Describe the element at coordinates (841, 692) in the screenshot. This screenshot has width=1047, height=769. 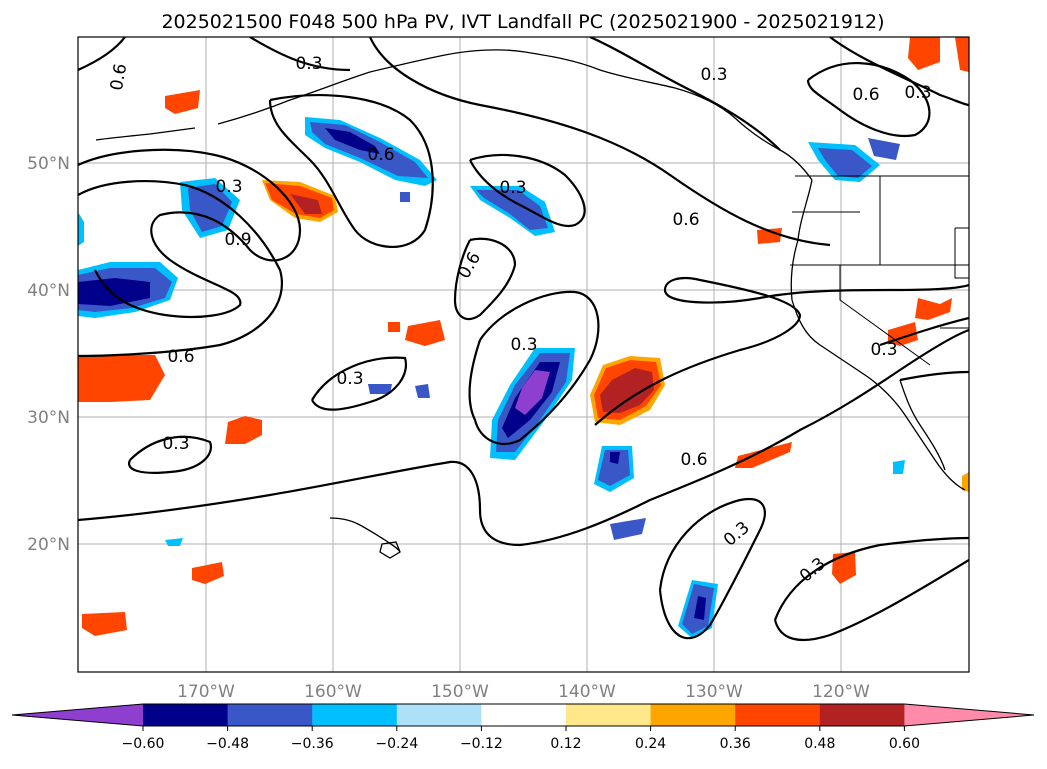
I see `lon-label: 120°W` at that location.